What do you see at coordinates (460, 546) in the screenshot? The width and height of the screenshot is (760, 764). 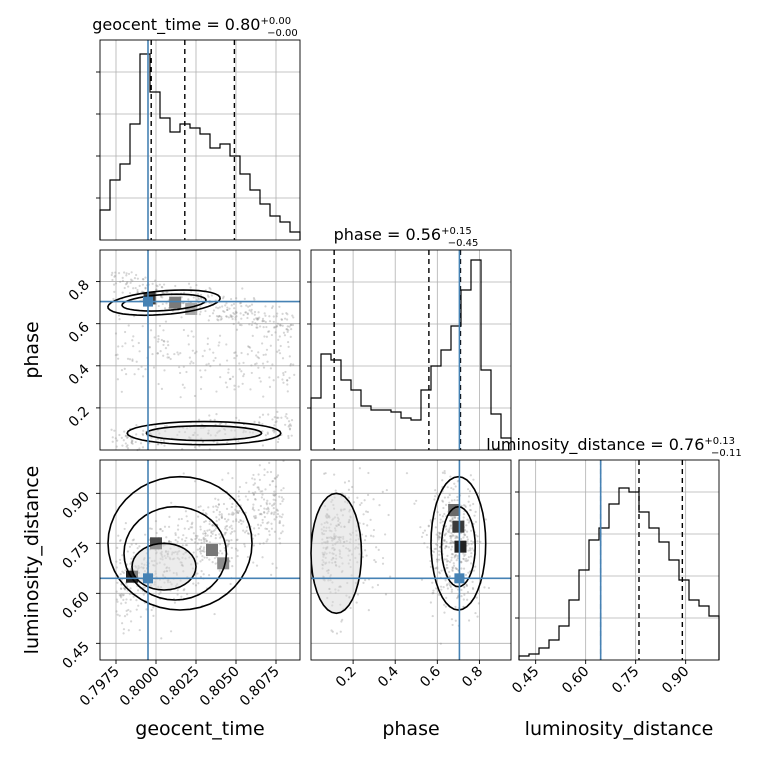 I see `panel-distance-vs-phase-density-cell` at bounding box center [460, 546].